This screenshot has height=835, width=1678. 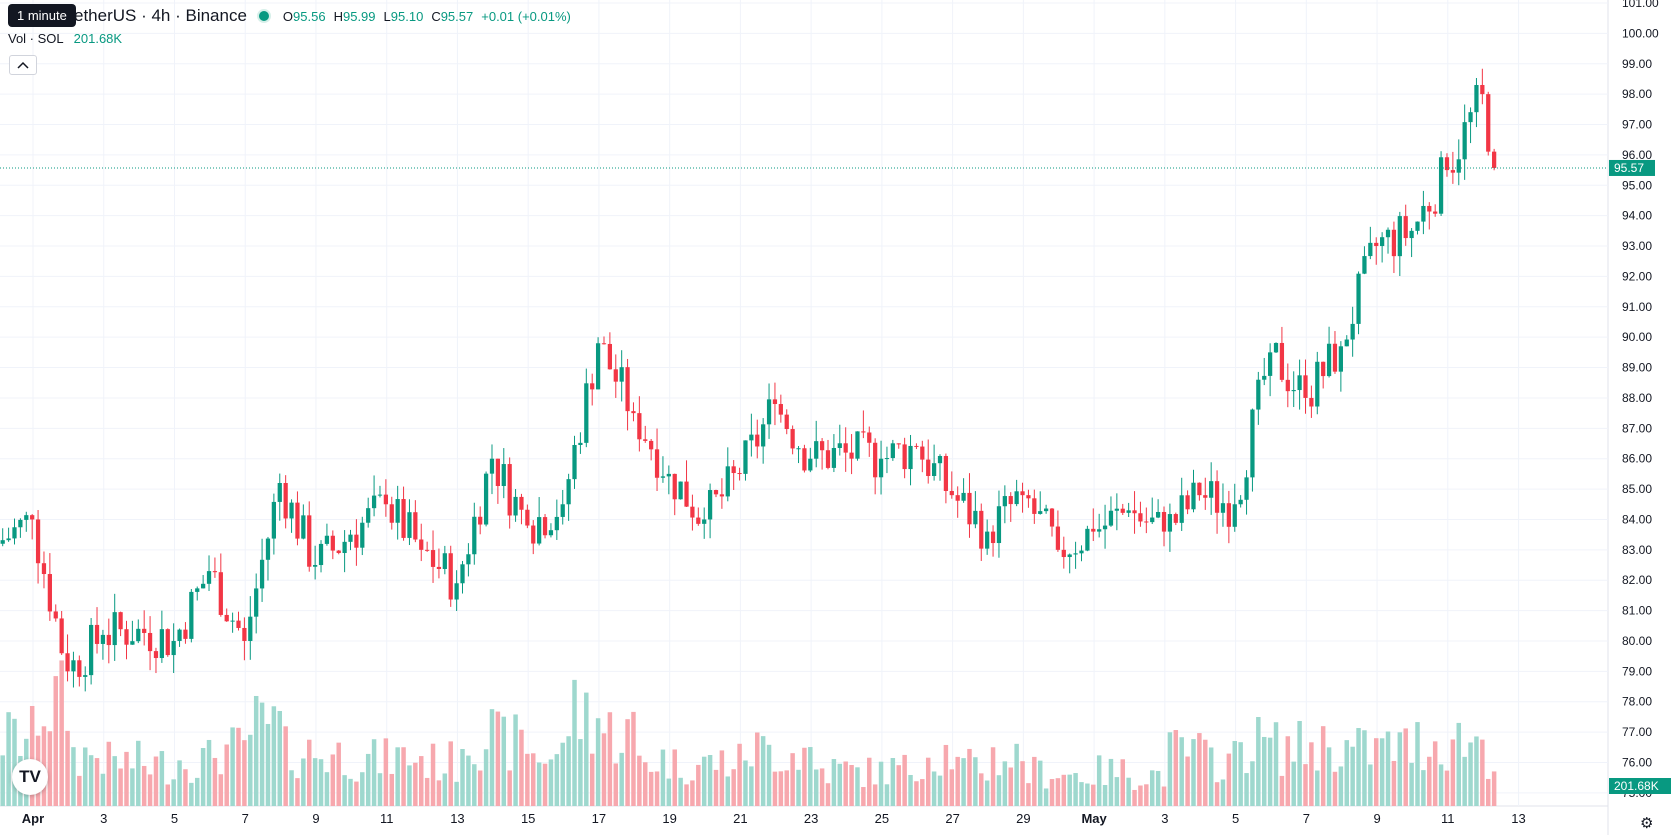 I want to click on time-tick-label: 11, so click(x=1448, y=818).